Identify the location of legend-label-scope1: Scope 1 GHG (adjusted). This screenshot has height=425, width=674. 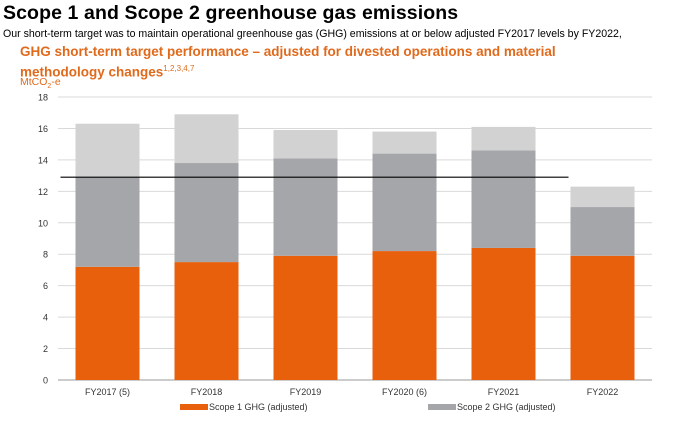
(258, 407).